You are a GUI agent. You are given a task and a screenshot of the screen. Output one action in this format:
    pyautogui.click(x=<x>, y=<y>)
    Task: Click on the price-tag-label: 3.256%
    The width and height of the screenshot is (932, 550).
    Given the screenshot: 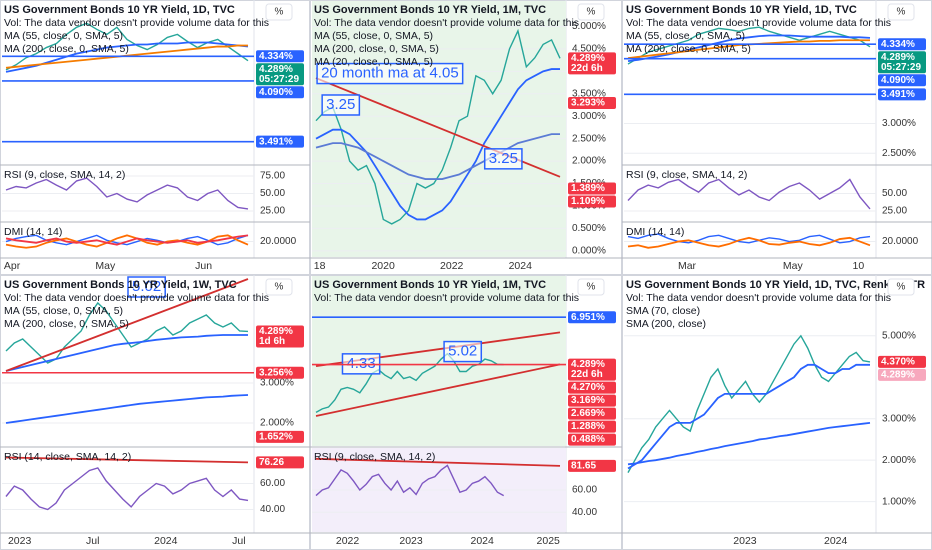 What is the action you would take?
    pyautogui.click(x=276, y=372)
    